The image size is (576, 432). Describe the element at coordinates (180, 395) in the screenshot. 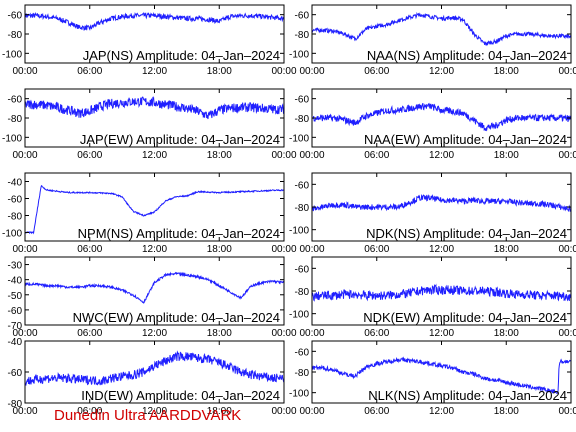

I see `chart-title: IND(EW) Amplitude: 04–Jan–2024` at that location.